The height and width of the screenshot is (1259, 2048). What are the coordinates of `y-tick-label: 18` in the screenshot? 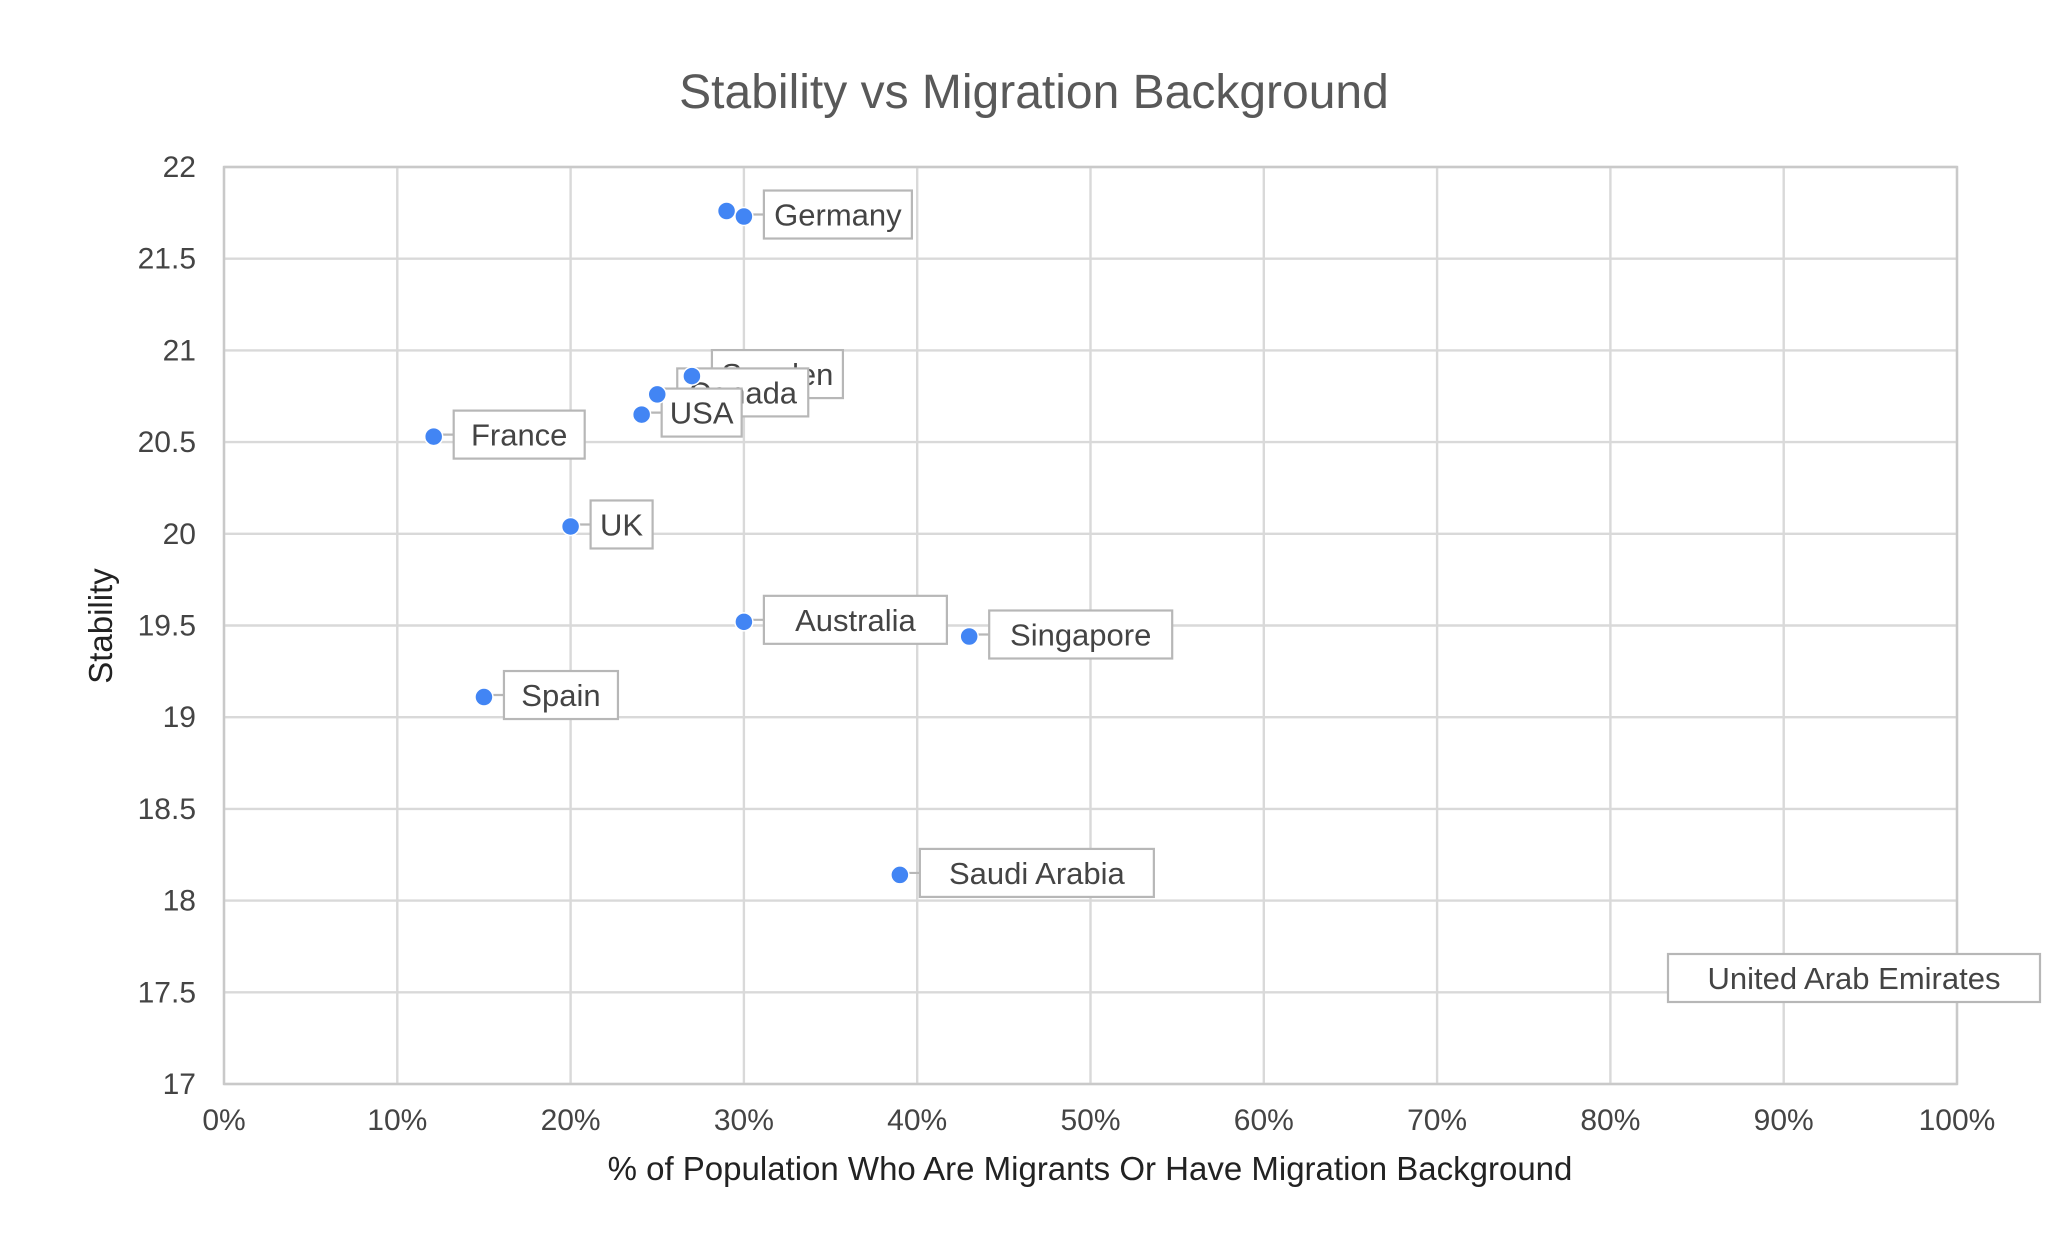 It's located at (179, 901).